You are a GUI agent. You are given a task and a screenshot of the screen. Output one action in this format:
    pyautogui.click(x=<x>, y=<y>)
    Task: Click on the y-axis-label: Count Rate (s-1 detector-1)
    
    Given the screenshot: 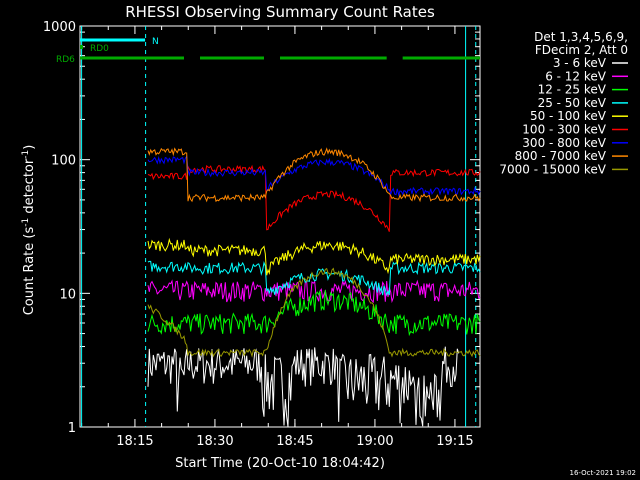 What is the action you would take?
    pyautogui.click(x=29, y=230)
    